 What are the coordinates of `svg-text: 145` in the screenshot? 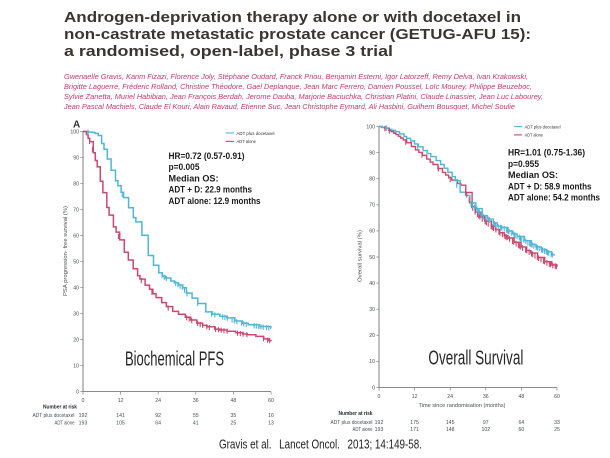 It's located at (450, 423).